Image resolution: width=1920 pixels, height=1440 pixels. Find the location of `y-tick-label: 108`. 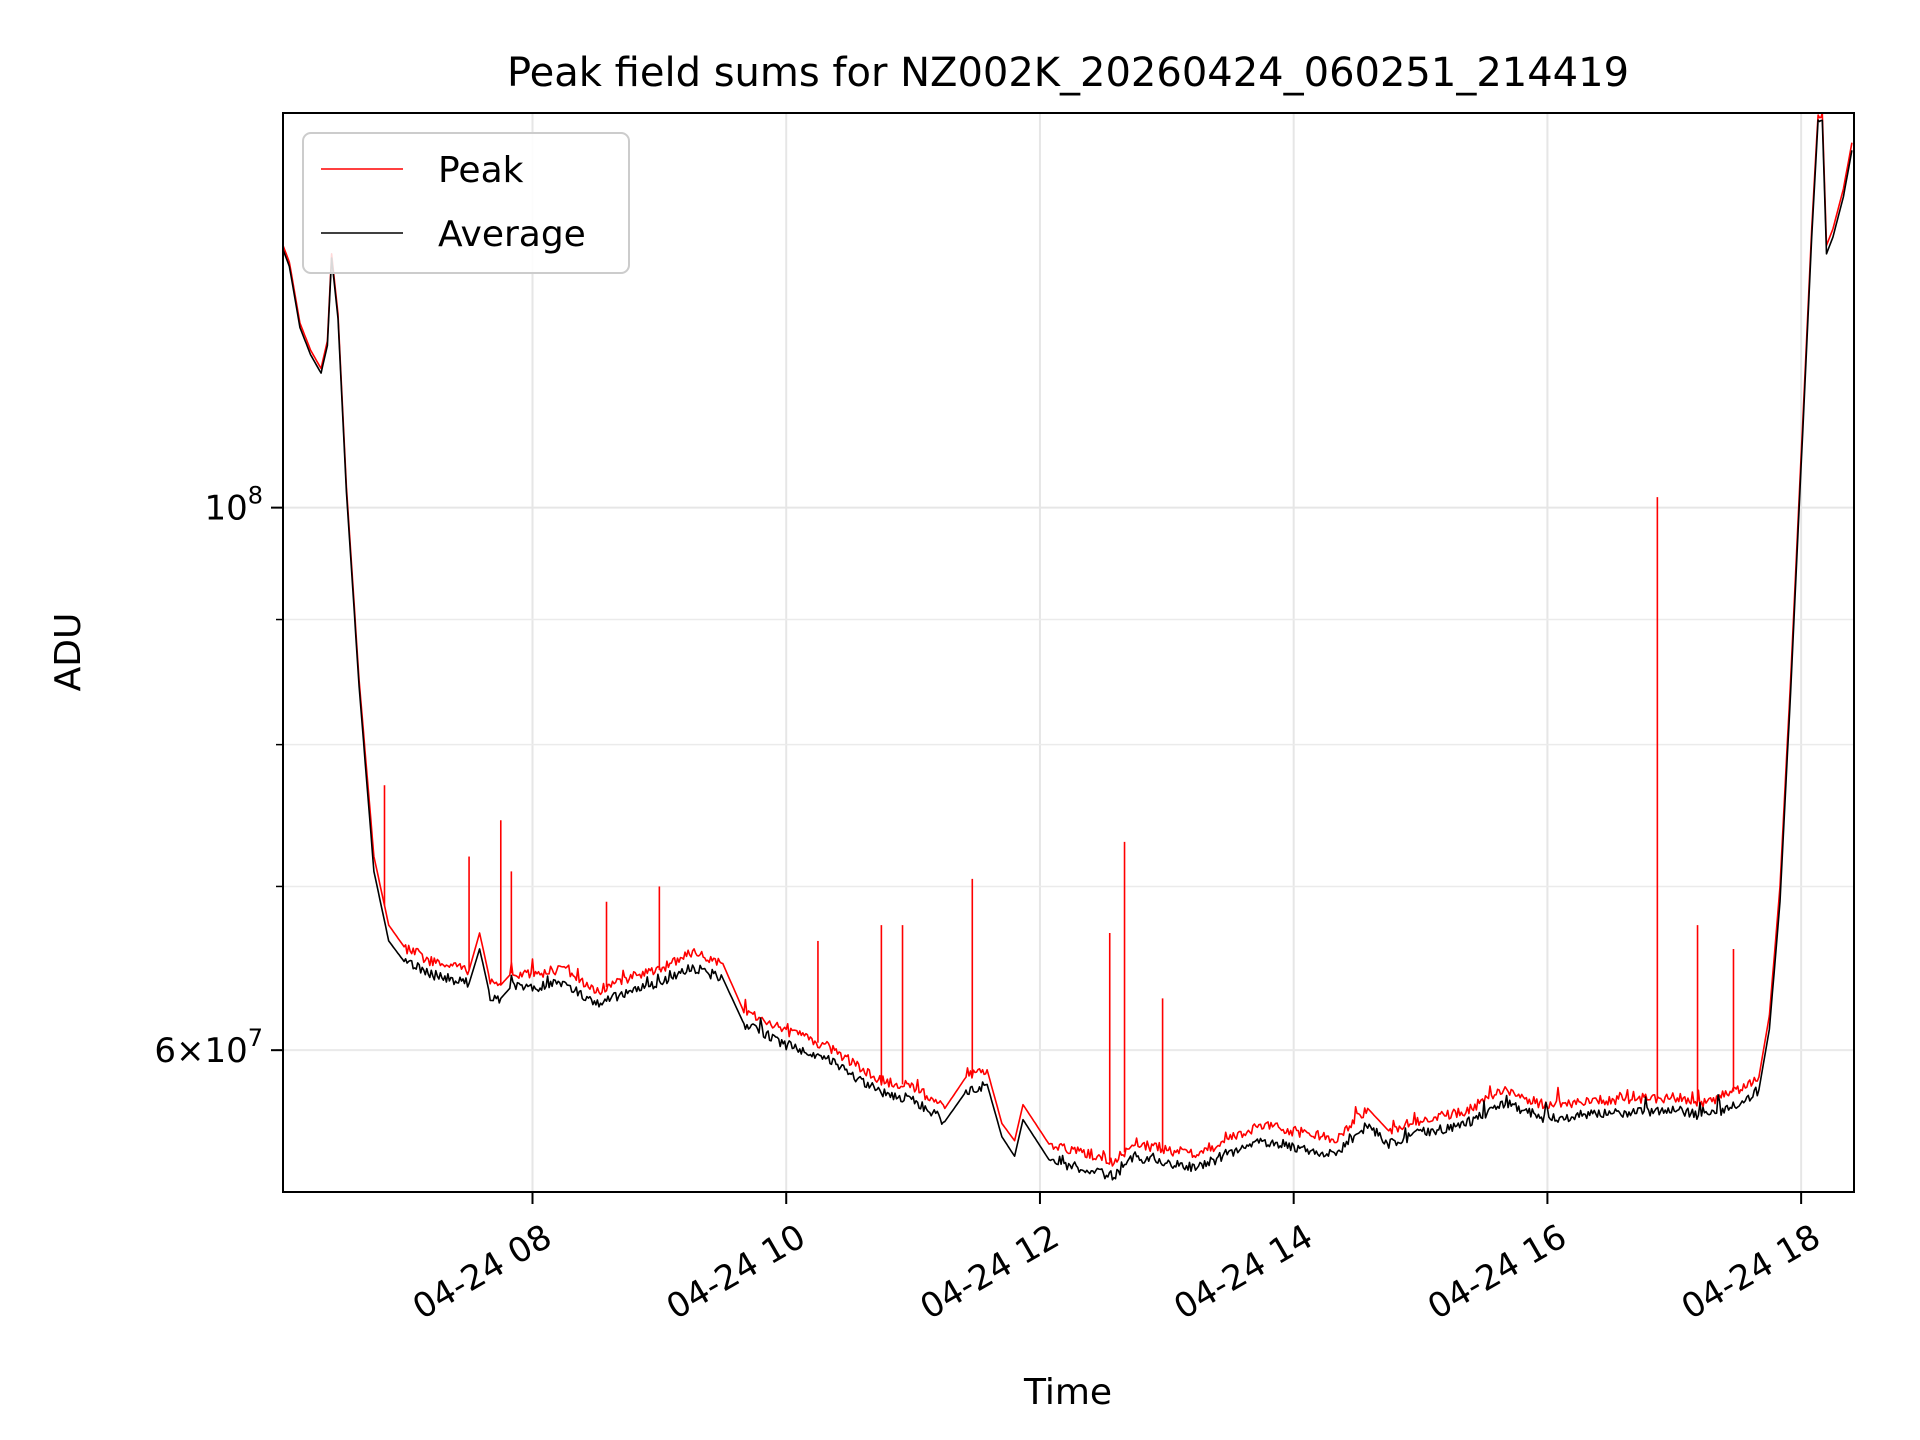

y-tick-label: 108 is located at coordinates (233, 505).